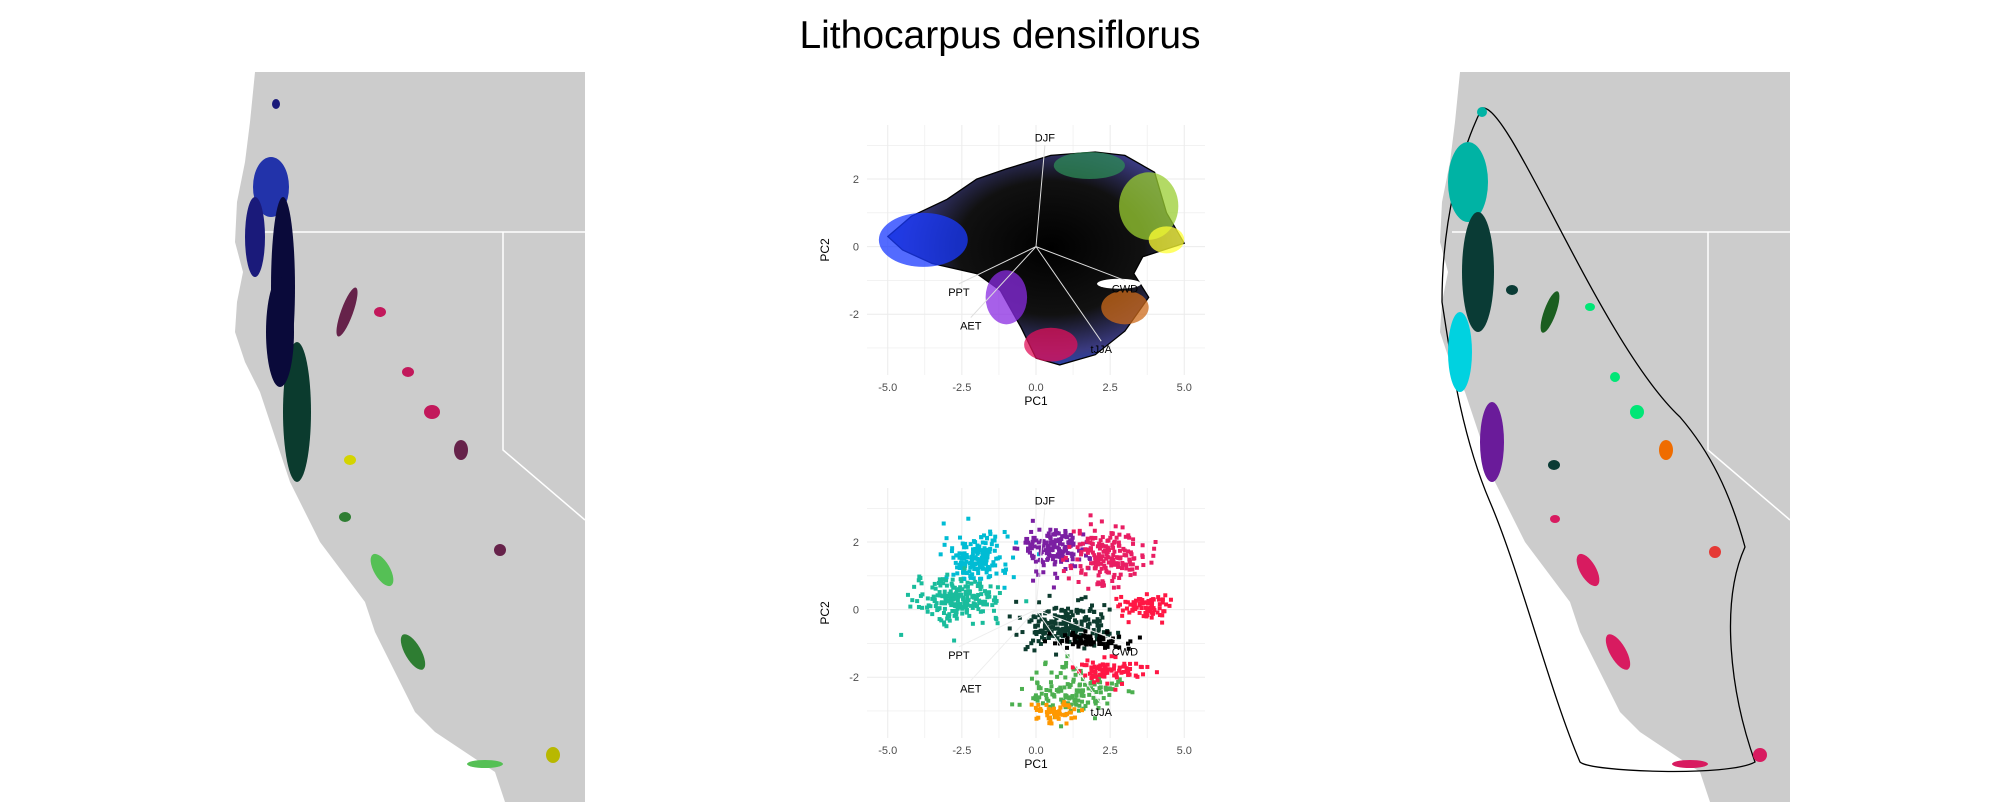  I want to click on x-tick-label: 2.5, so click(1109, 751).